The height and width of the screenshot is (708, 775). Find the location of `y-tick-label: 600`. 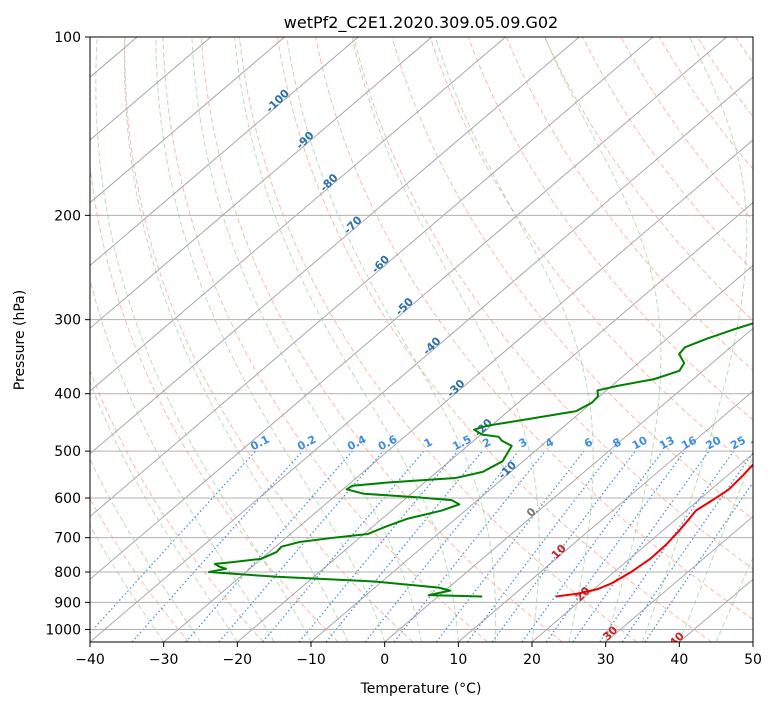

y-tick-label: 600 is located at coordinates (67, 499).